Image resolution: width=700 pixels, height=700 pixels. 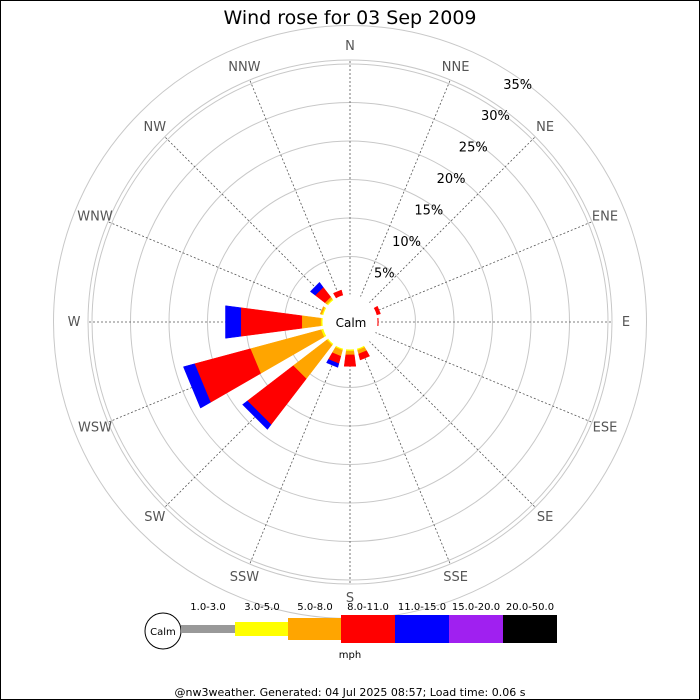 I want to click on direction-label-sw: SW, so click(x=154, y=517).